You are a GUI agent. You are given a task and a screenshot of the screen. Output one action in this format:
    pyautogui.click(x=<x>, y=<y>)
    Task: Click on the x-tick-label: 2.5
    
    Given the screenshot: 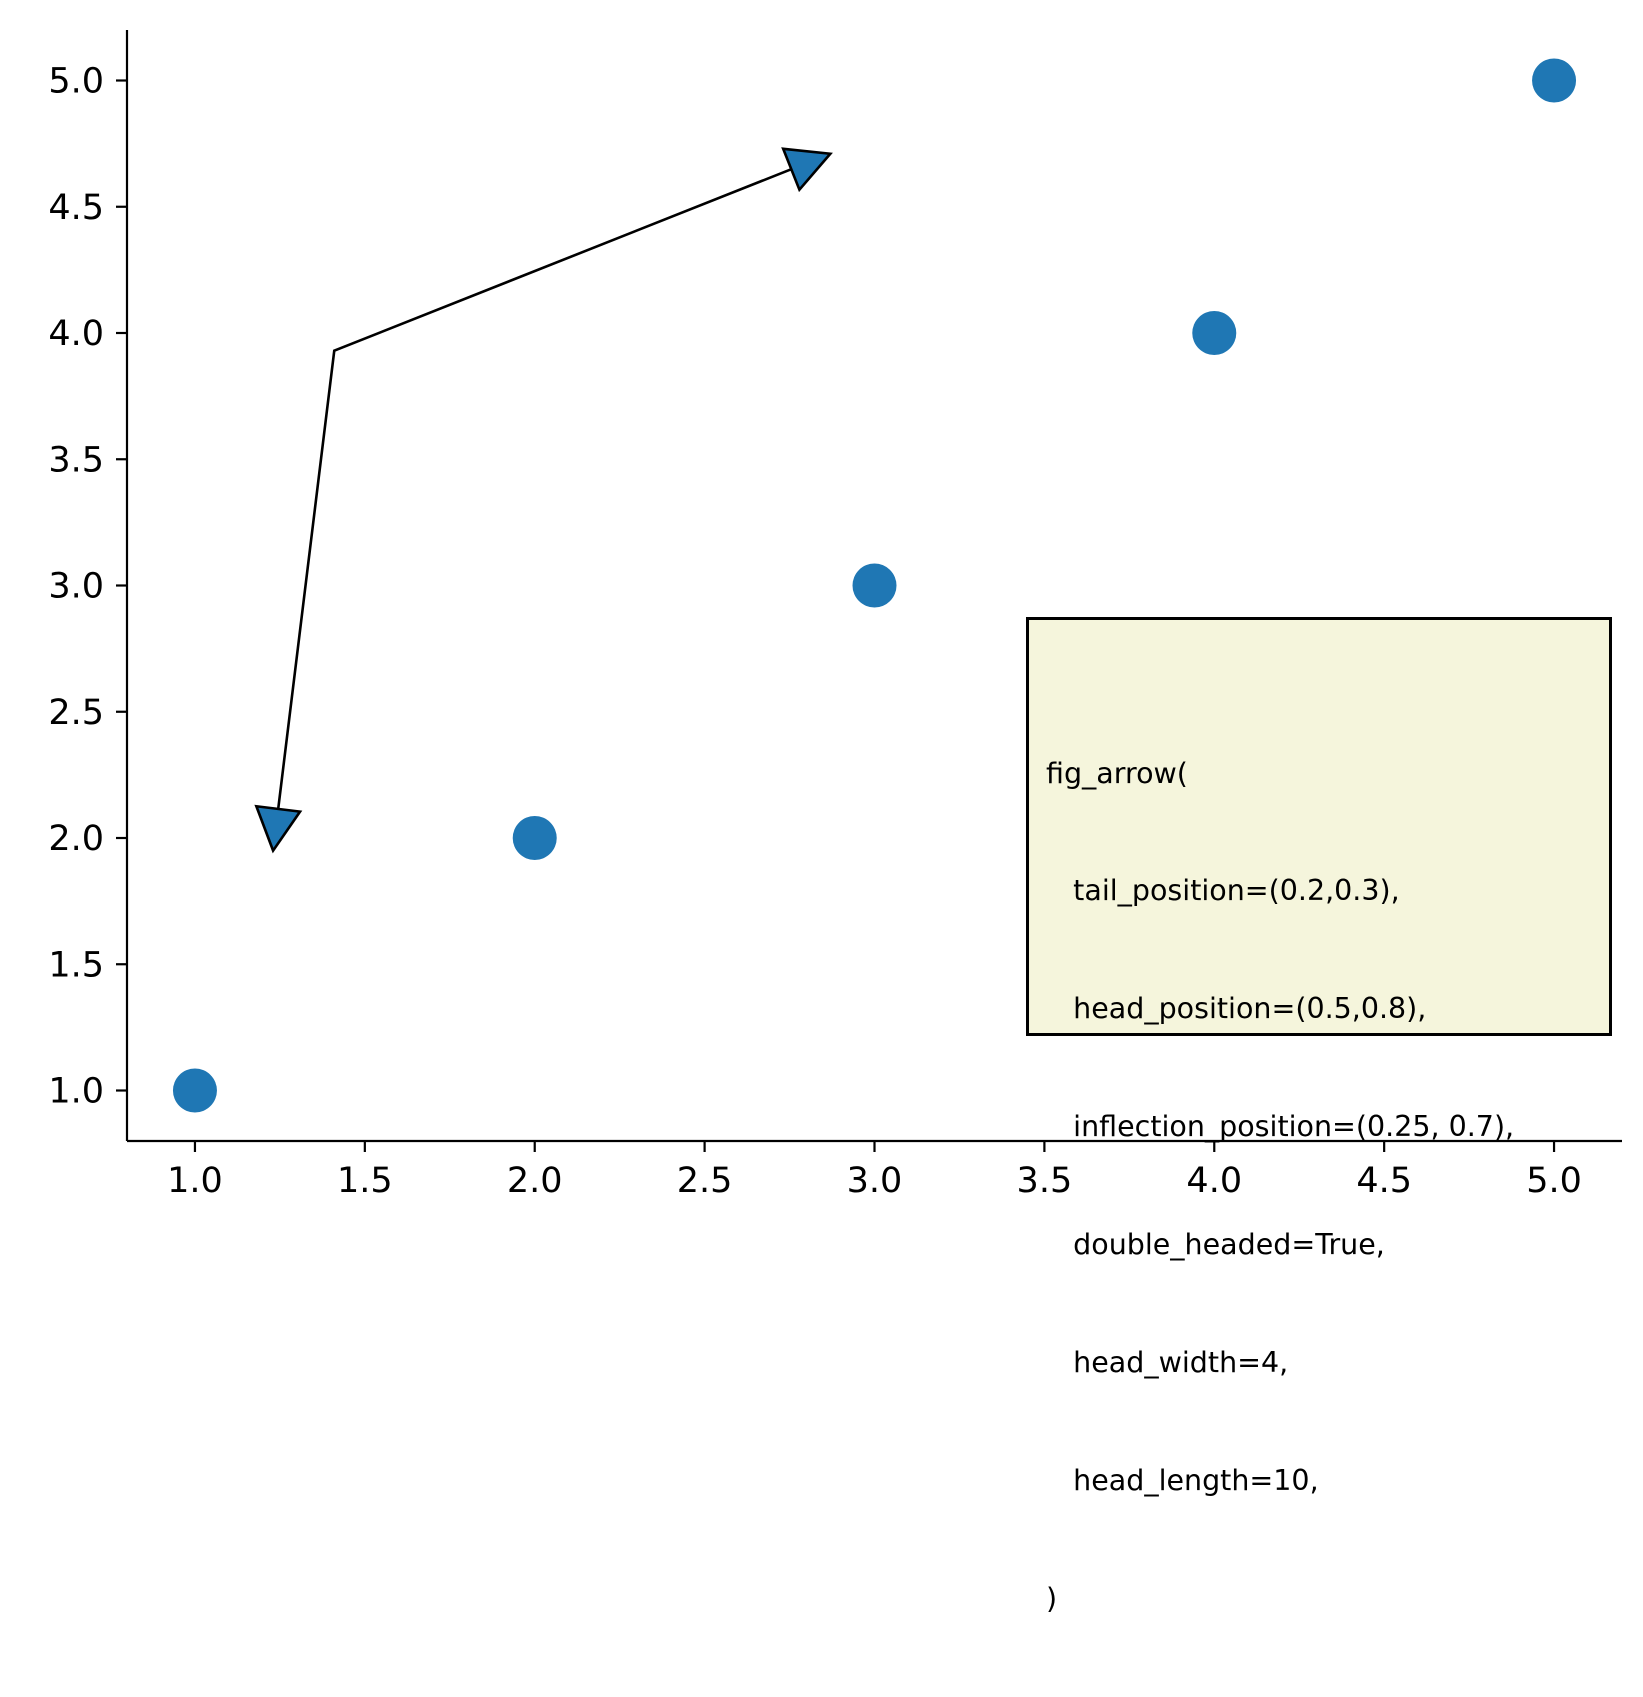 What is the action you would take?
    pyautogui.click(x=705, y=1181)
    